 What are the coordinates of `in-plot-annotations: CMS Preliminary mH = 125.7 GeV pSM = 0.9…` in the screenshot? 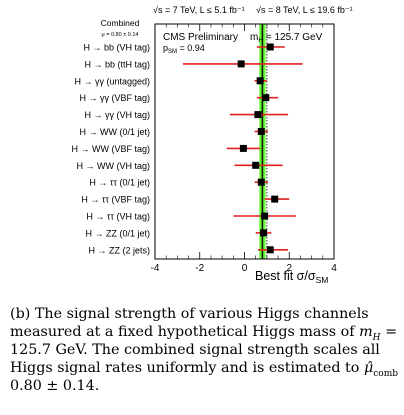 It's located at (243, 43).